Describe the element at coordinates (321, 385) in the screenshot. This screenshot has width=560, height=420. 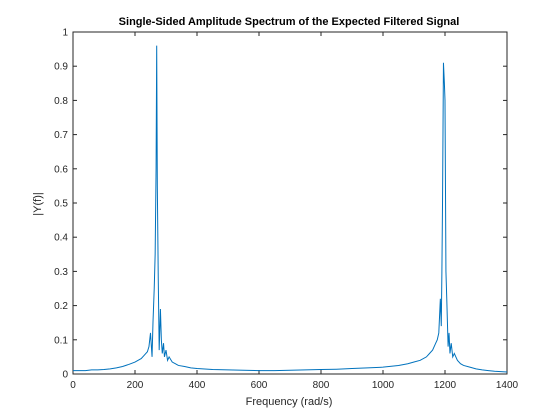
I see `x-tick-label: 800` at that location.